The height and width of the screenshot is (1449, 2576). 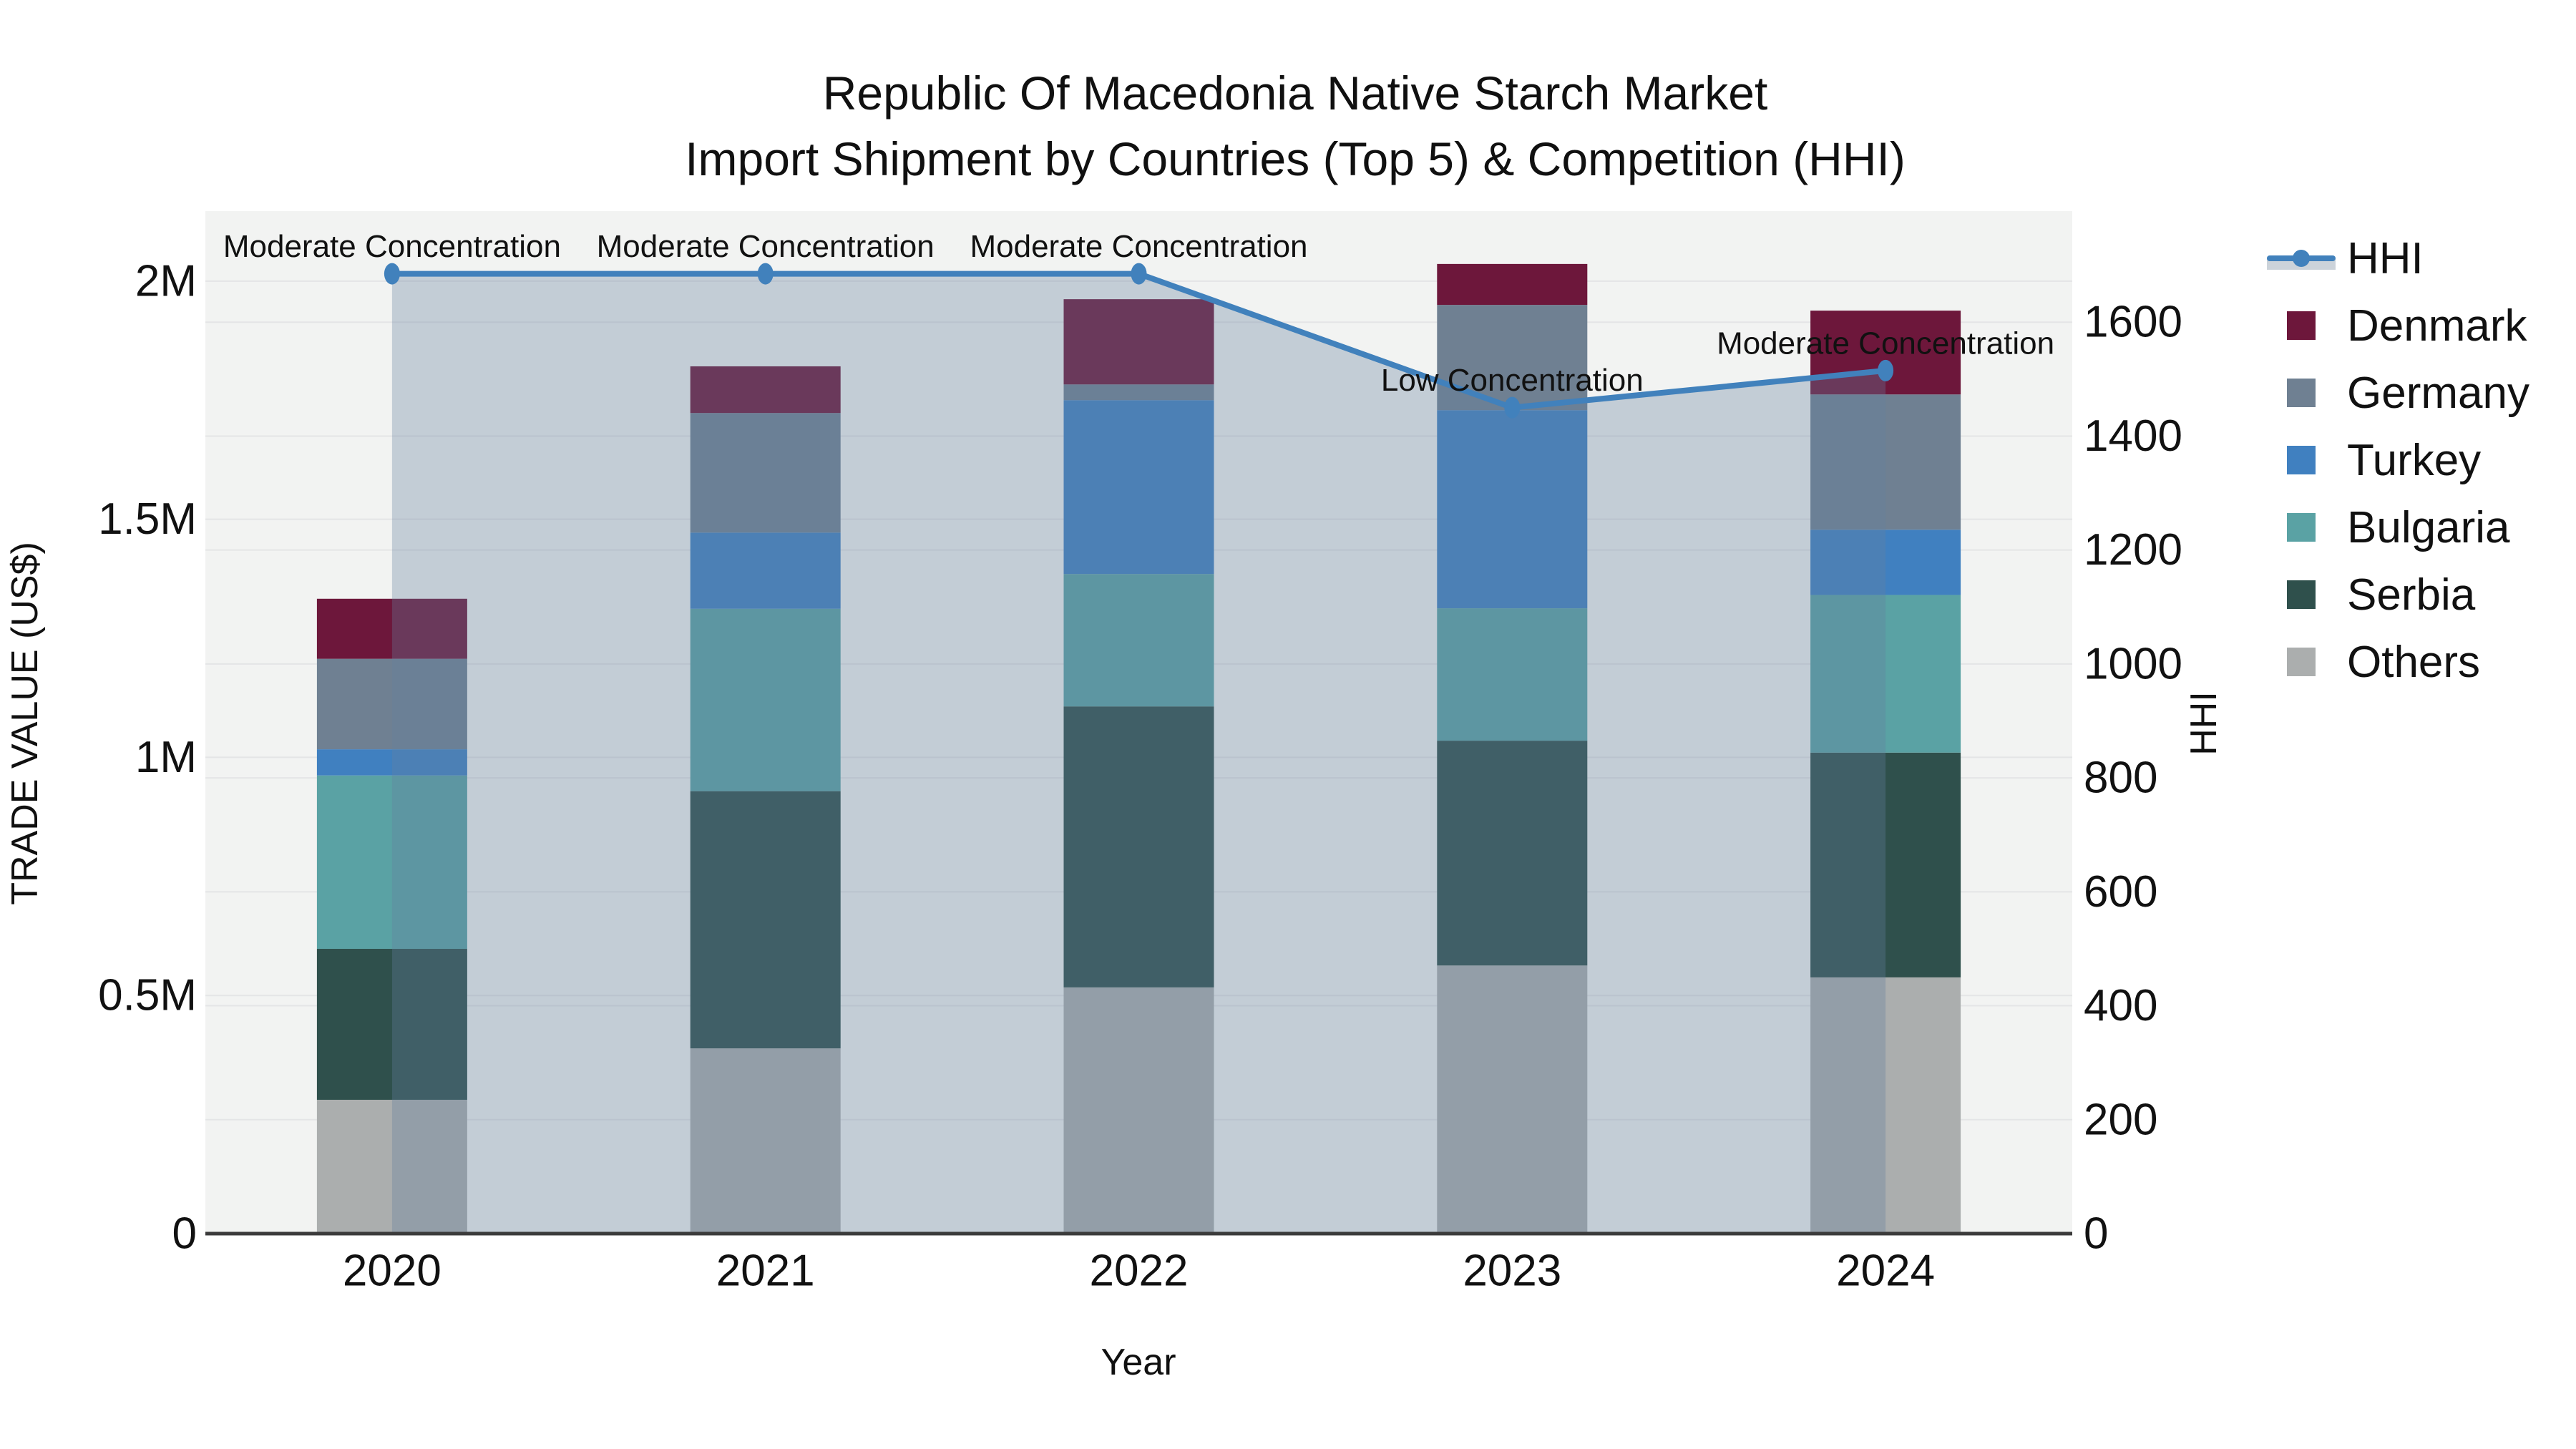 What do you see at coordinates (391, 628) in the screenshot?
I see `bar-segment-denmark-2020` at bounding box center [391, 628].